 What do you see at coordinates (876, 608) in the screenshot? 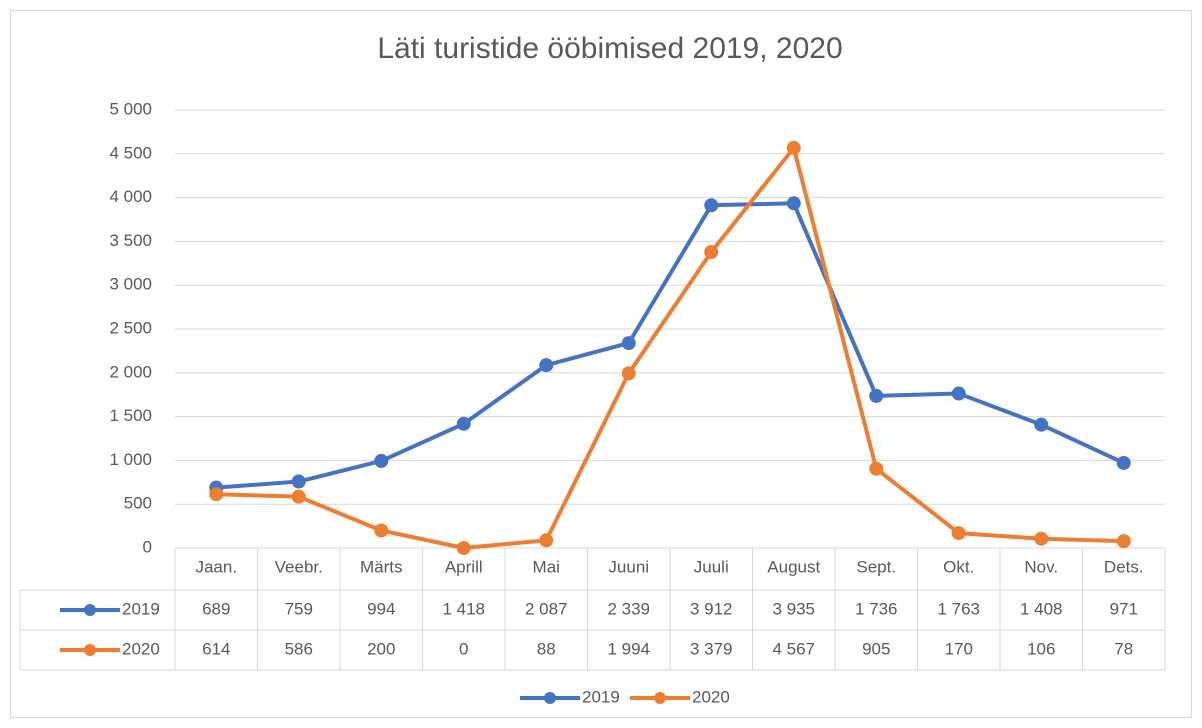
I see `table-cell: 1 736` at bounding box center [876, 608].